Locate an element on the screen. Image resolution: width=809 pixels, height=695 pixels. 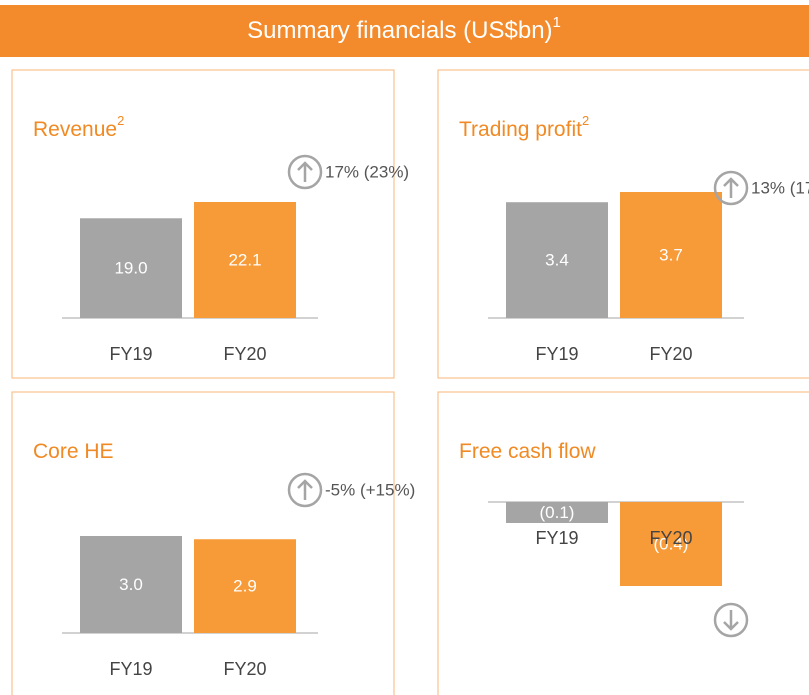
change-label: 17% (23%) is located at coordinates (367, 171).